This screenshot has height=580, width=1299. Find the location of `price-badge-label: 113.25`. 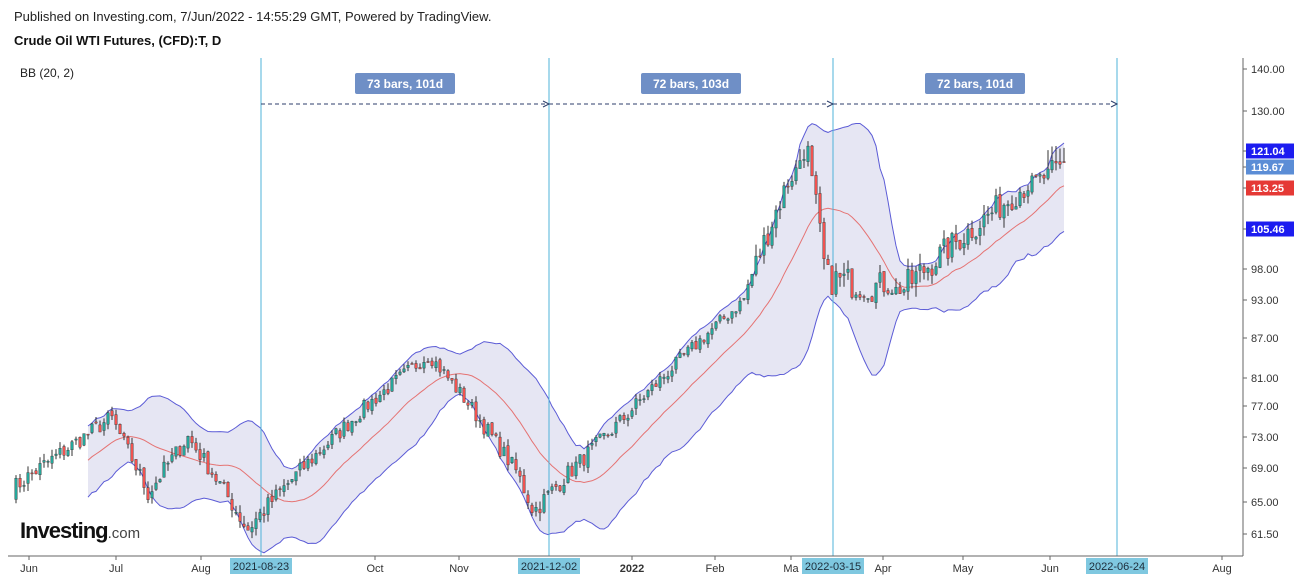

price-badge-label: 113.25 is located at coordinates (1267, 189).